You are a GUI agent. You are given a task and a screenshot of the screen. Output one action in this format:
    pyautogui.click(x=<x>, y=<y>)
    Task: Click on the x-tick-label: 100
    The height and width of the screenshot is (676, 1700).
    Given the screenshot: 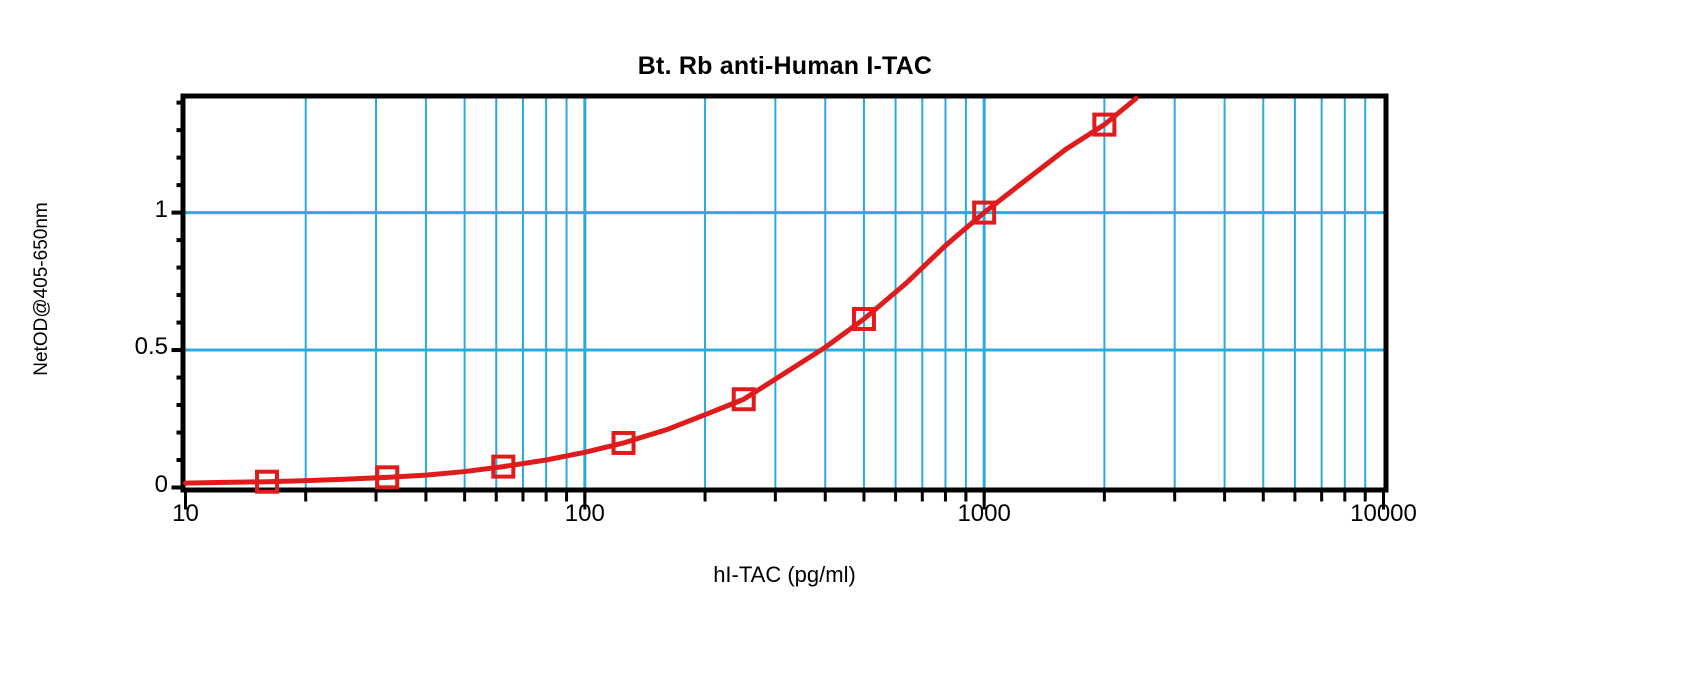 What is the action you would take?
    pyautogui.click(x=584, y=513)
    